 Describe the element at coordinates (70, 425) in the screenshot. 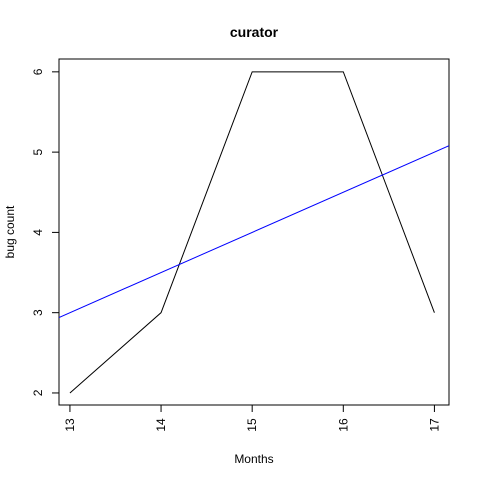

I see `x-tick-label: 13` at that location.